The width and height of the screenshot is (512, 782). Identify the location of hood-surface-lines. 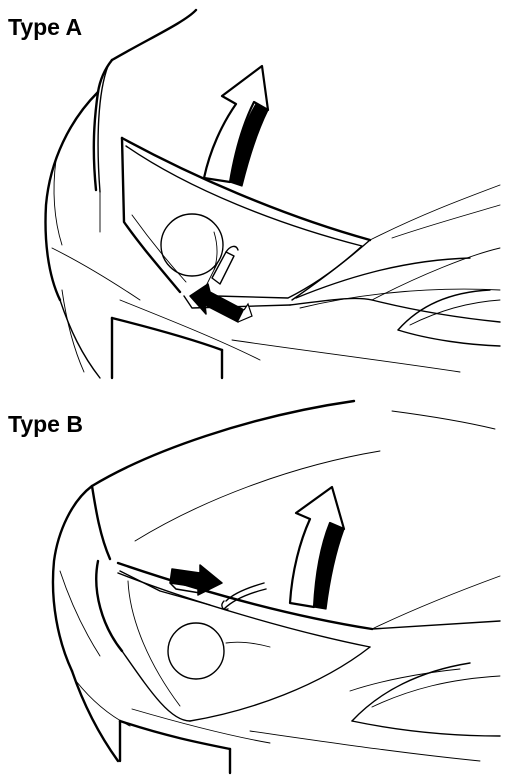
(435, 242).